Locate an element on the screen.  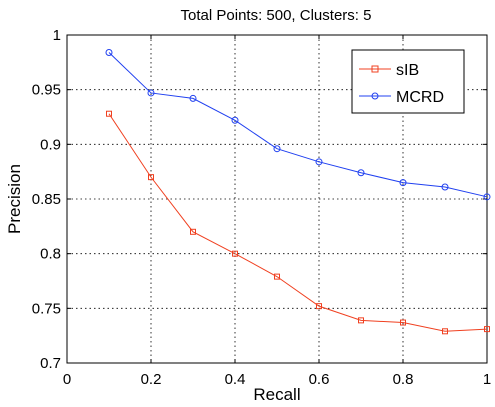
y-axis-title: Precision is located at coordinates (14, 199).